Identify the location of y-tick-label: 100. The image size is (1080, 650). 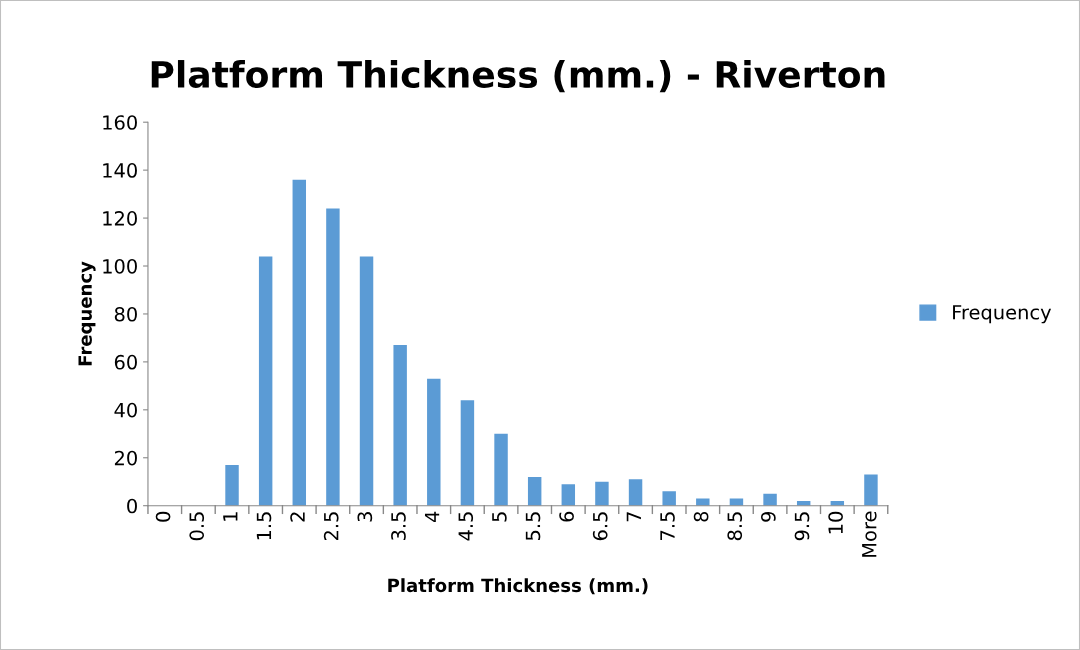
(120, 266).